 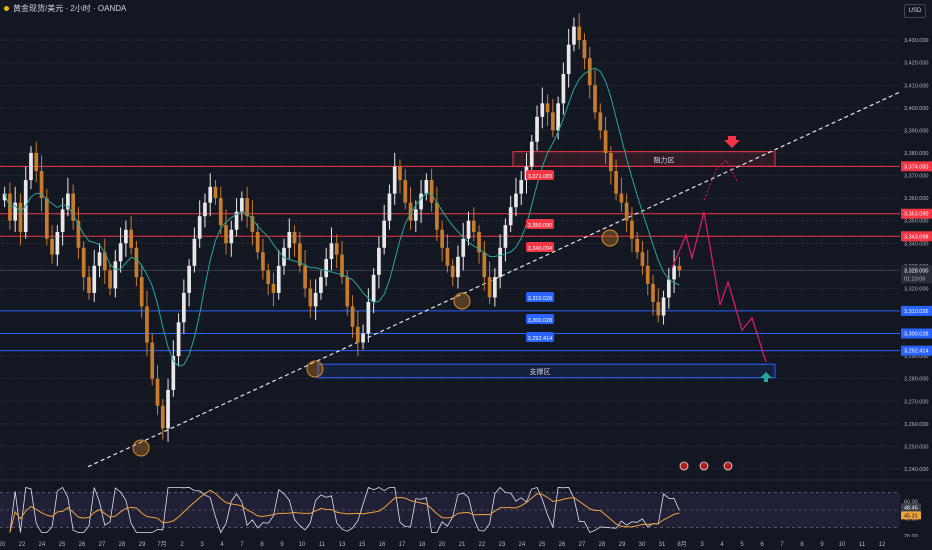 I want to click on x-tick-label: 30, so click(x=642, y=545).